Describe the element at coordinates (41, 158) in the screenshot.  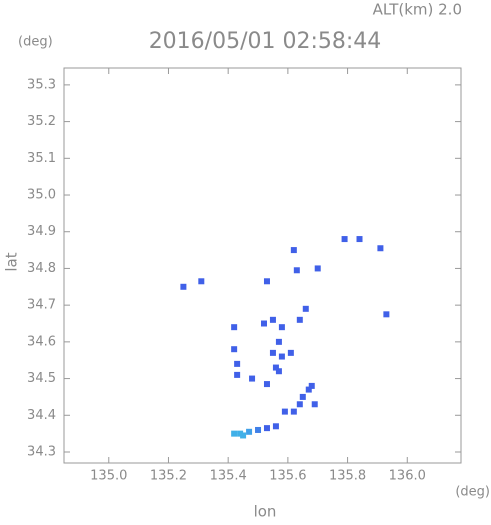
I see `y-tick-label: 35.1` at that location.